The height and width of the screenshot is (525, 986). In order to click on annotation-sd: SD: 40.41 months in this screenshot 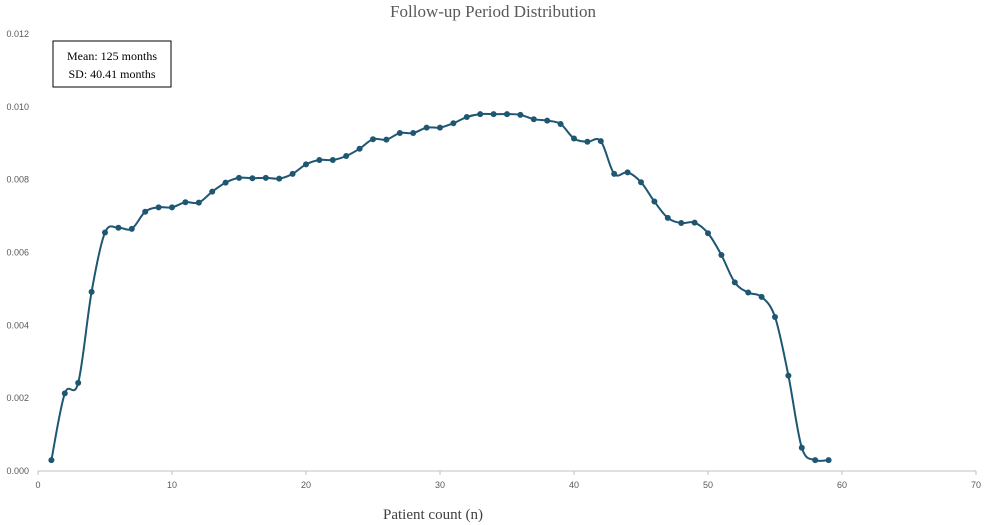, I will do `click(111, 74)`.